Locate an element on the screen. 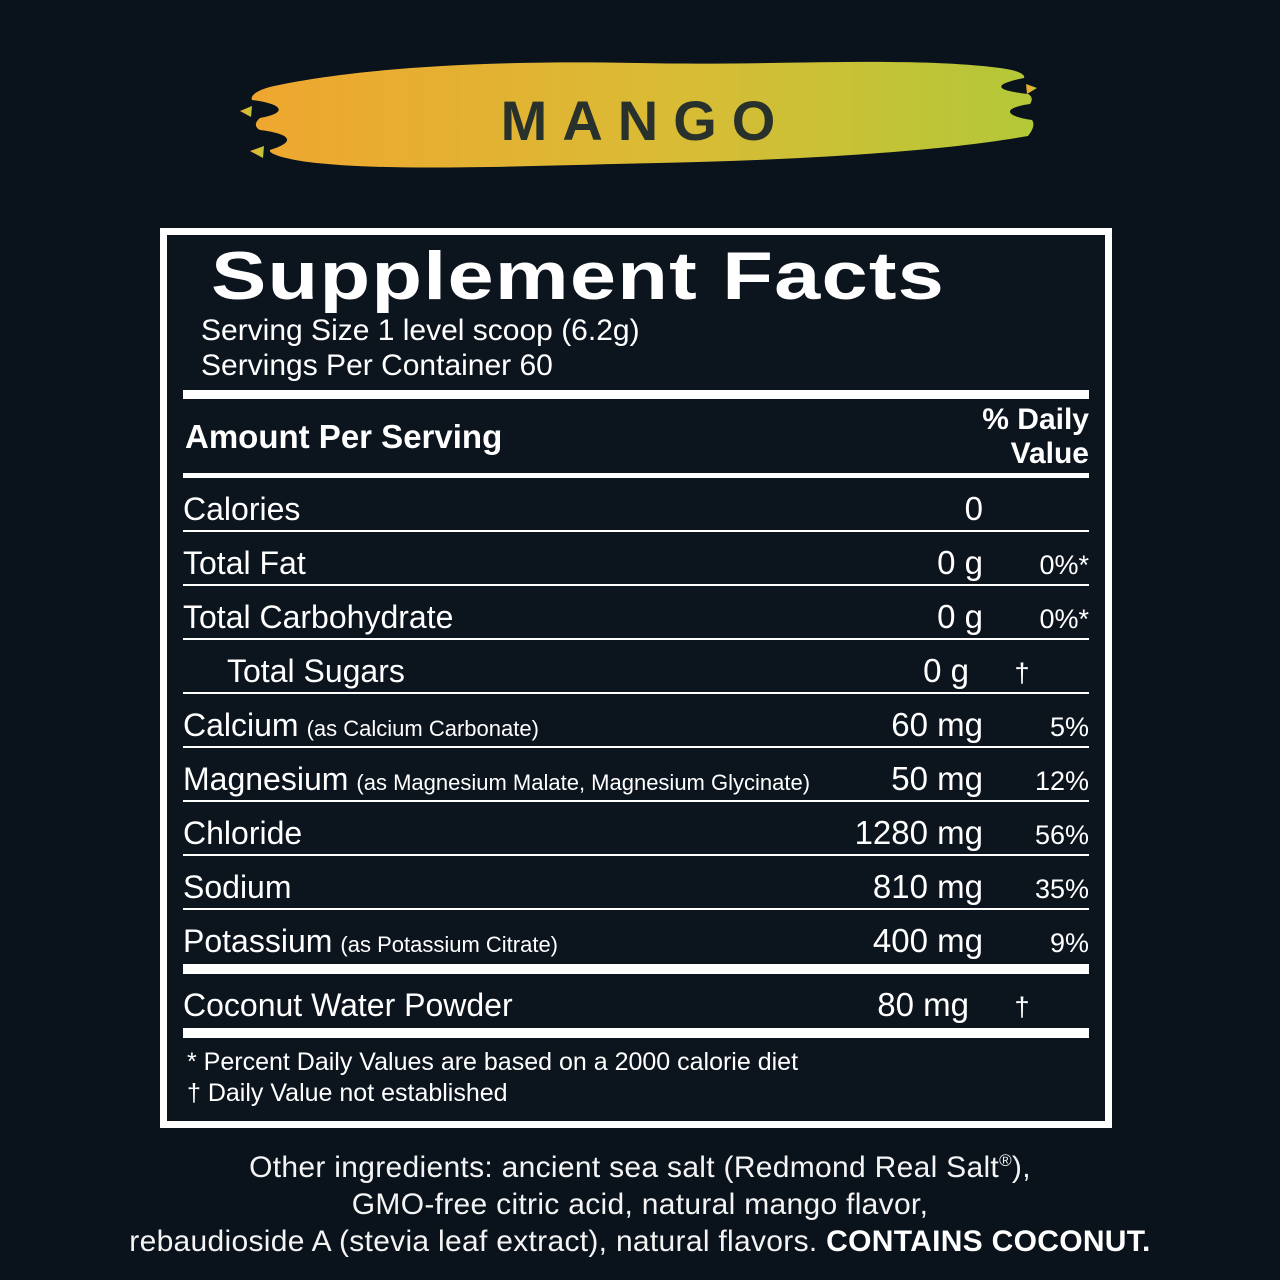  nutrient-dv: 12% is located at coordinates (1061, 781).